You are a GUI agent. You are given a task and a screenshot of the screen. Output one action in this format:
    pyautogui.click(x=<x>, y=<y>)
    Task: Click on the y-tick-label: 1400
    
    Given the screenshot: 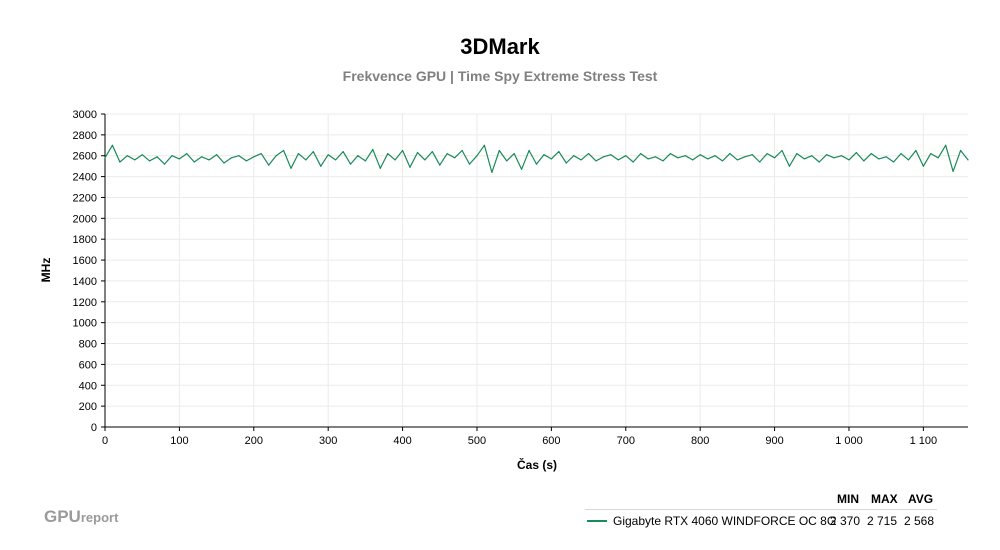 What is the action you would take?
    pyautogui.click(x=85, y=282)
    